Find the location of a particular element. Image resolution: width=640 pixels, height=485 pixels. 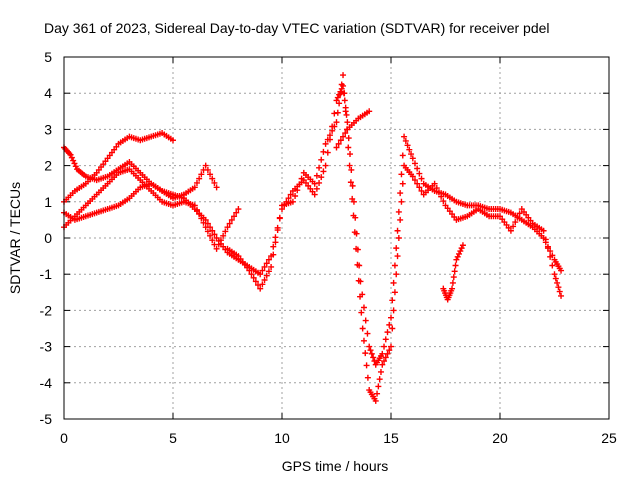

x-tick-label: 20 is located at coordinates (500, 438).